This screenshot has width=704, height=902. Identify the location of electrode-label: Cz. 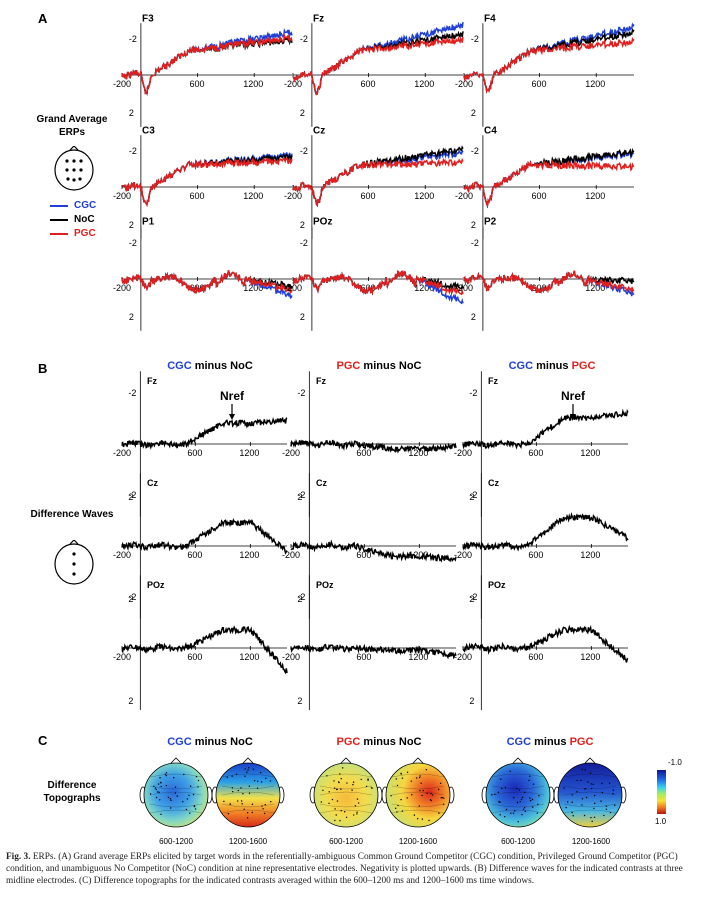
(321, 483).